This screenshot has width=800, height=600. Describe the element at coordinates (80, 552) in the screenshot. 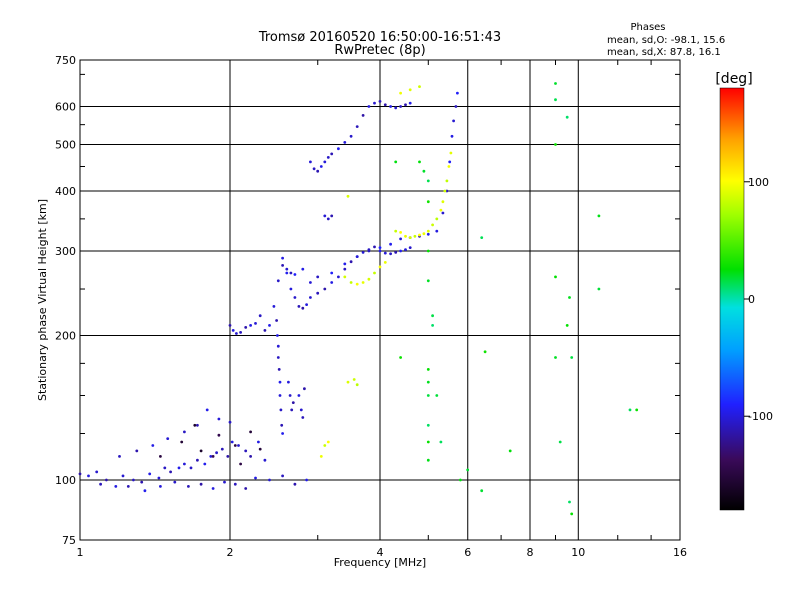

I see `x-tick-label: 1` at that location.